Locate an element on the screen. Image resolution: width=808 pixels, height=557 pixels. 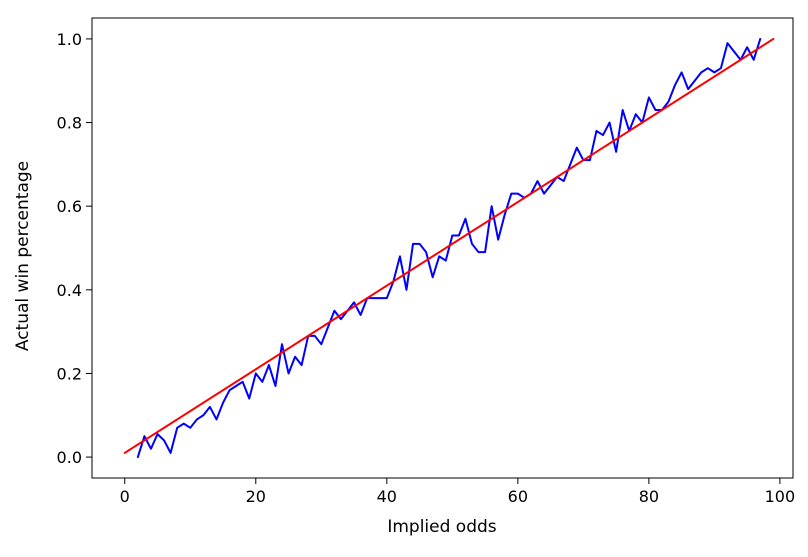
y-tick-label: 1.0 is located at coordinates (69, 39).